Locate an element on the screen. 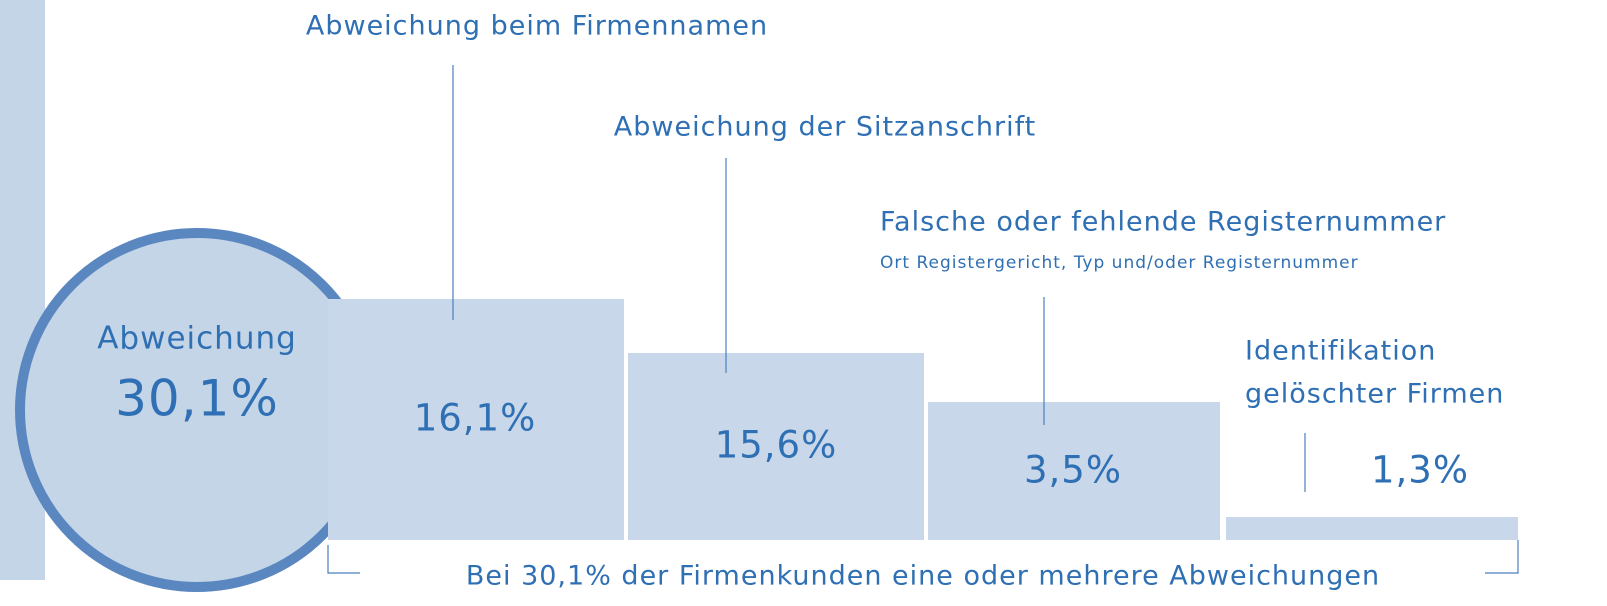 The height and width of the screenshot is (606, 1607). bar-value: 15,6% is located at coordinates (776, 445).